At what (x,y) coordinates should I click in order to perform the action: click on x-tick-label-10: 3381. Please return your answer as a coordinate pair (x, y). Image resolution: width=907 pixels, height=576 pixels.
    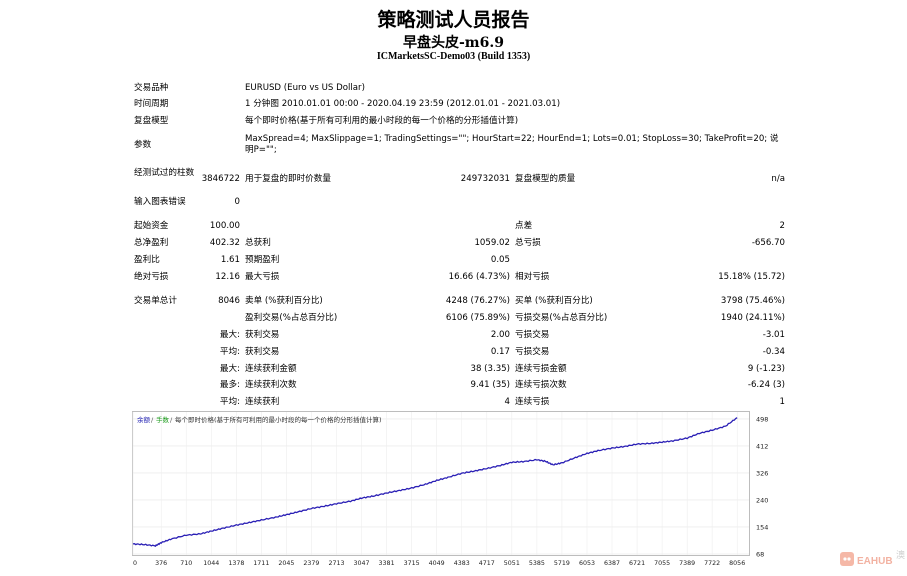
    Looking at the image, I should click on (387, 563).